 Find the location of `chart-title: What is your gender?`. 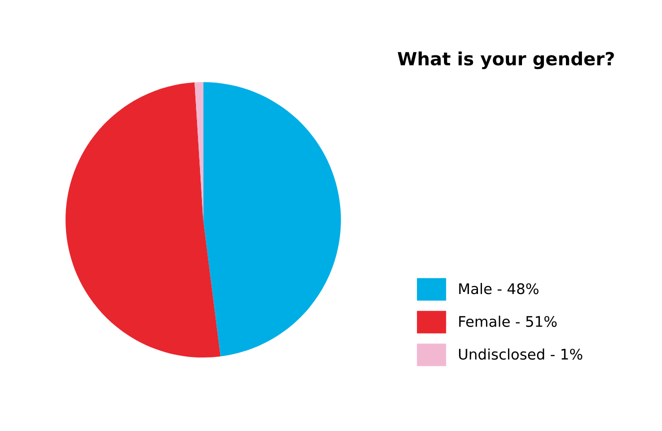

chart-title: What is your gender? is located at coordinates (506, 61).